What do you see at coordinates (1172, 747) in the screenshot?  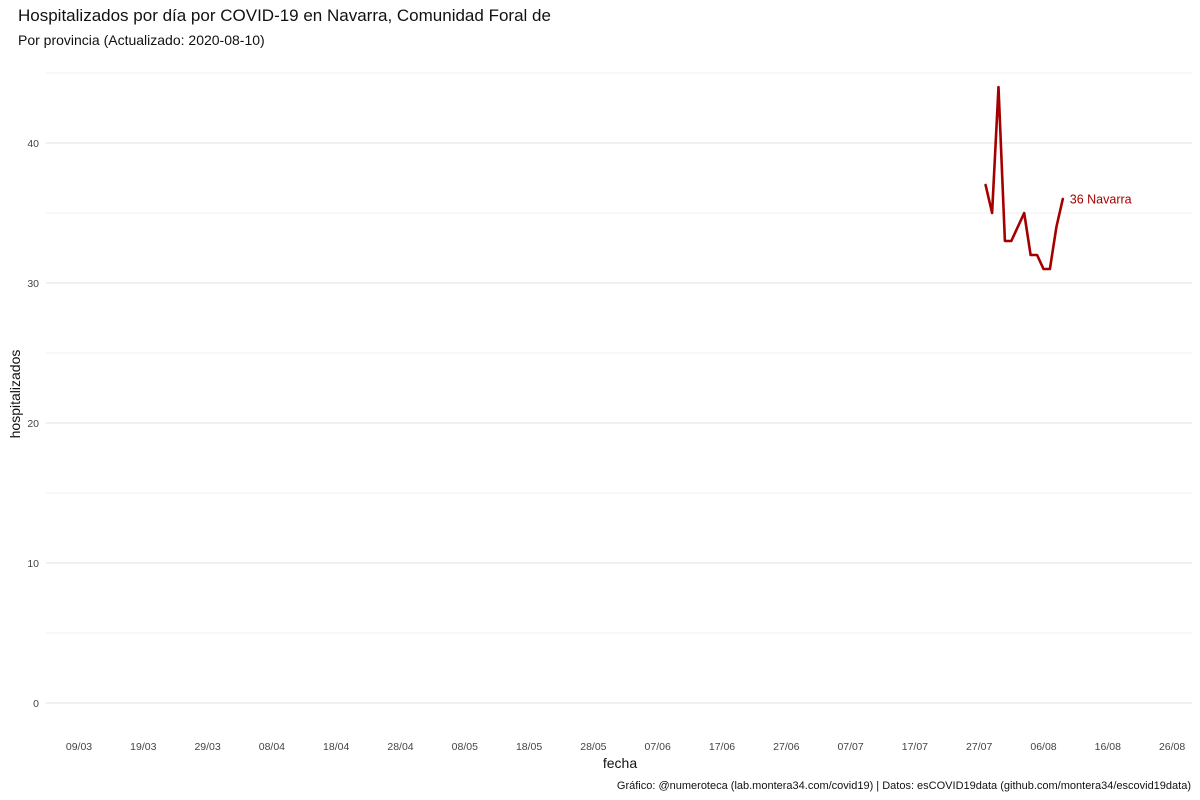 I see `x-tick-label: 26/08` at bounding box center [1172, 747].